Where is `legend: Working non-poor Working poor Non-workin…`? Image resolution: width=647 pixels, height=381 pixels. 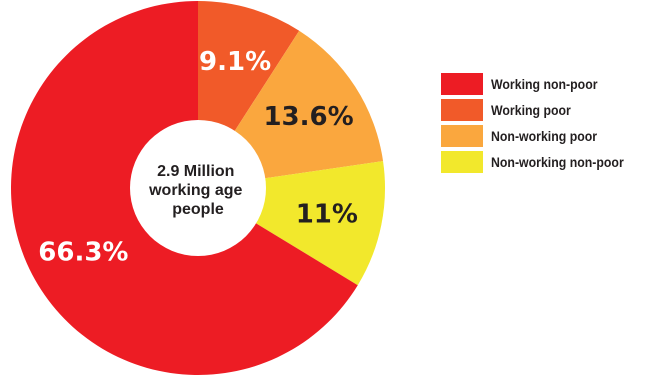
legend: Working non-poor Working poor Non-workin… is located at coordinates (541, 125).